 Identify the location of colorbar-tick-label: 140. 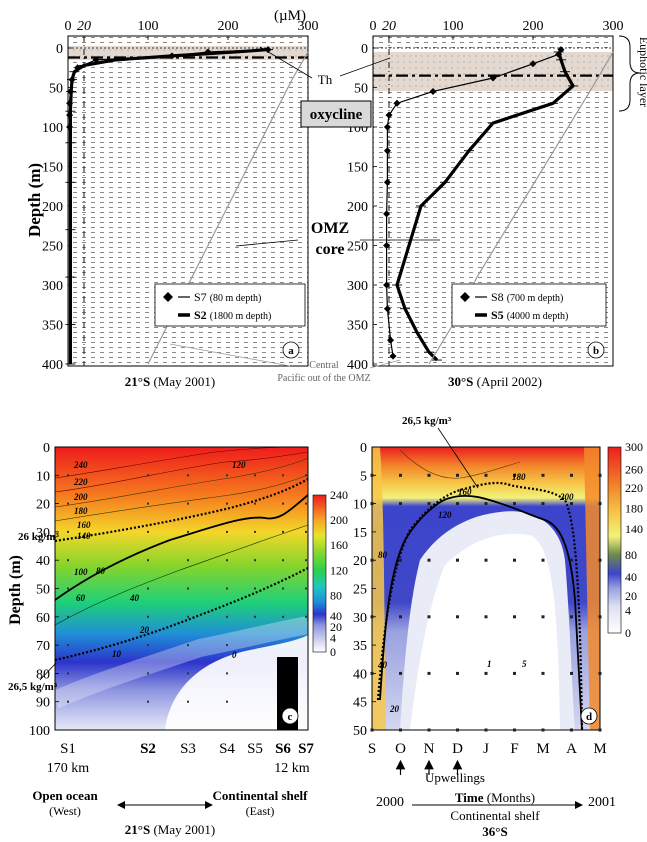
(634, 529).